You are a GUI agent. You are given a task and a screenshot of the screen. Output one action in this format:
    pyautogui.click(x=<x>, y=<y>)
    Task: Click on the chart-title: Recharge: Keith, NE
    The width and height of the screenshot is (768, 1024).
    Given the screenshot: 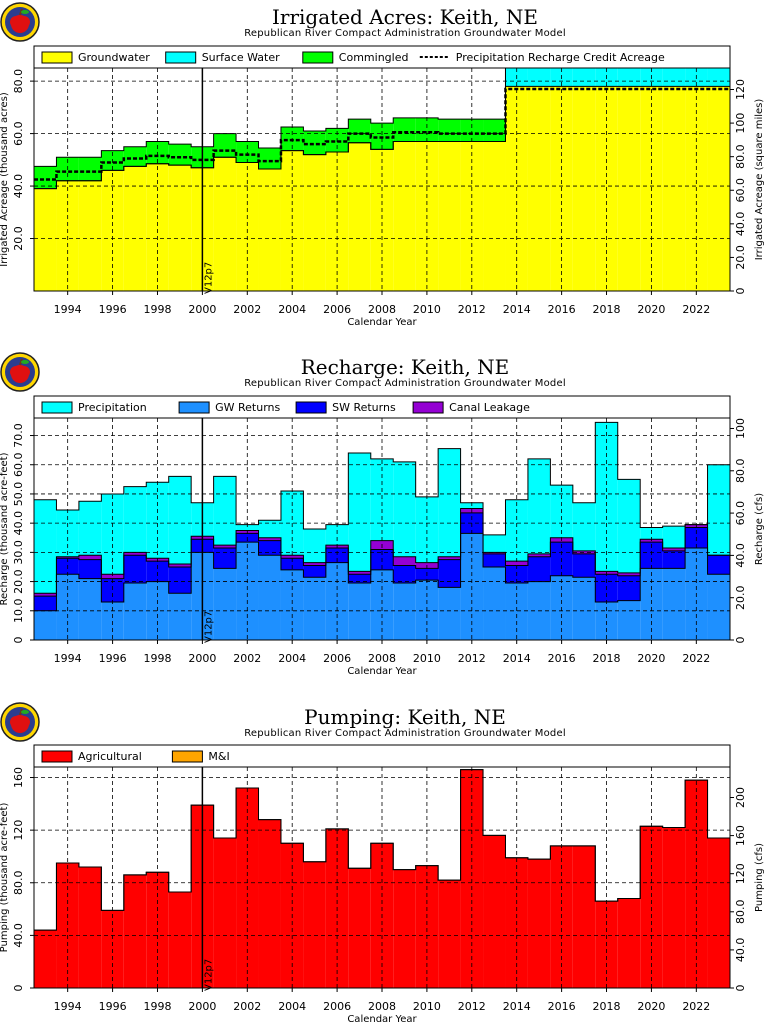 What is the action you would take?
    pyautogui.click(x=405, y=367)
    